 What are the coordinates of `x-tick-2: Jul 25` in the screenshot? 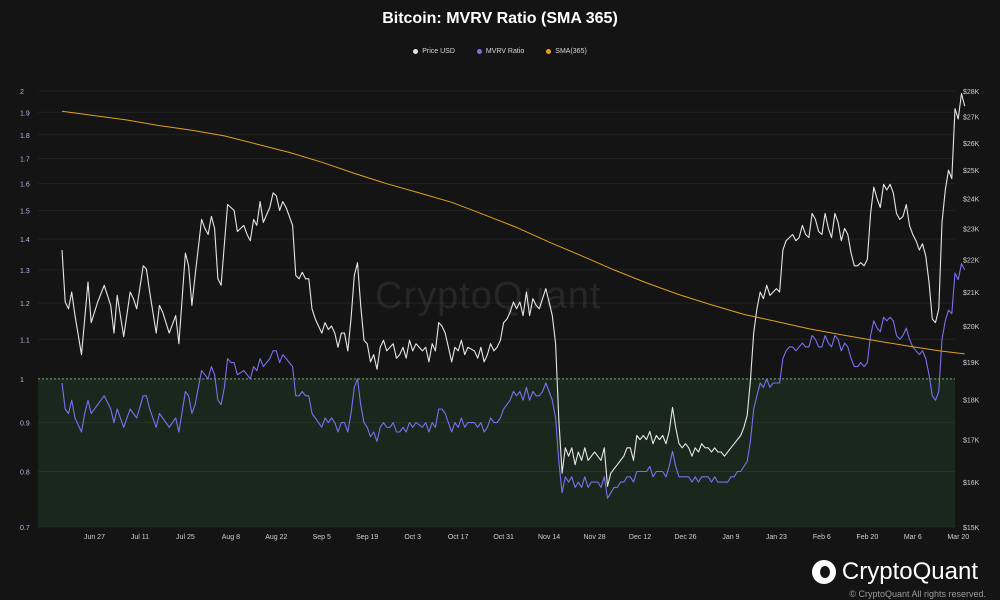 It's located at (185, 537).